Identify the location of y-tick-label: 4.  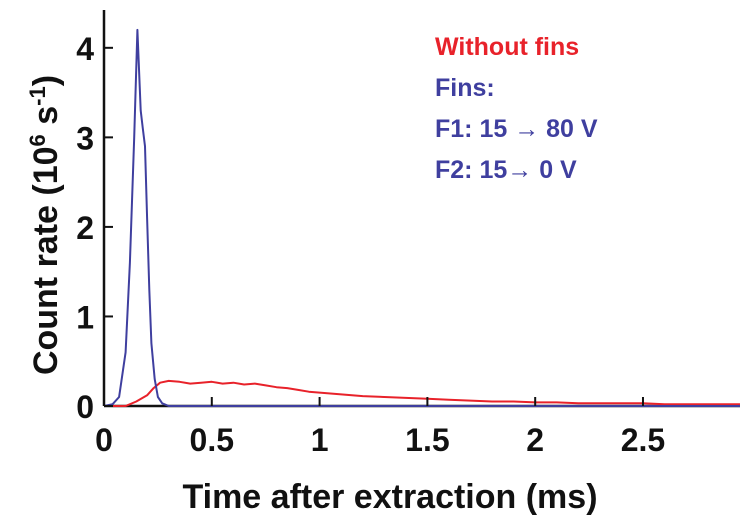
(85, 49).